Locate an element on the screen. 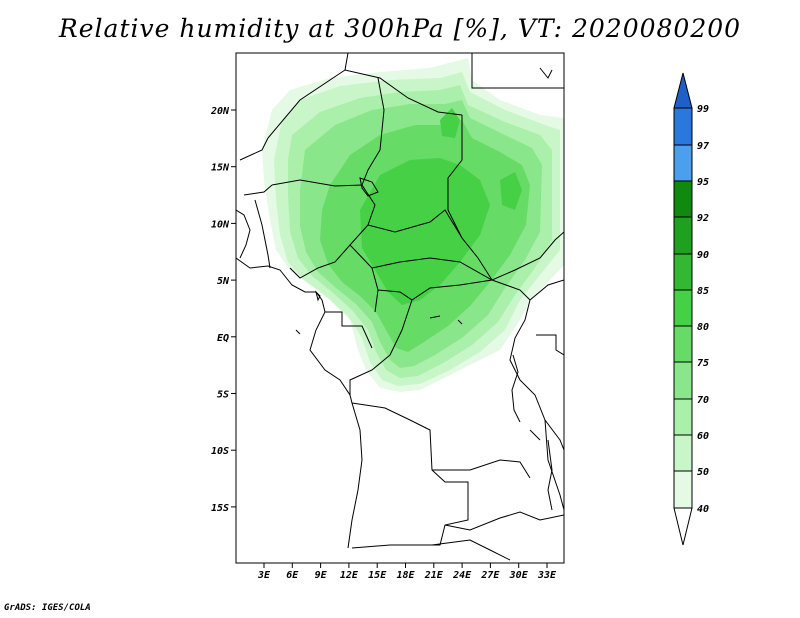  lon-tick-label: 30E is located at coordinates (519, 575).